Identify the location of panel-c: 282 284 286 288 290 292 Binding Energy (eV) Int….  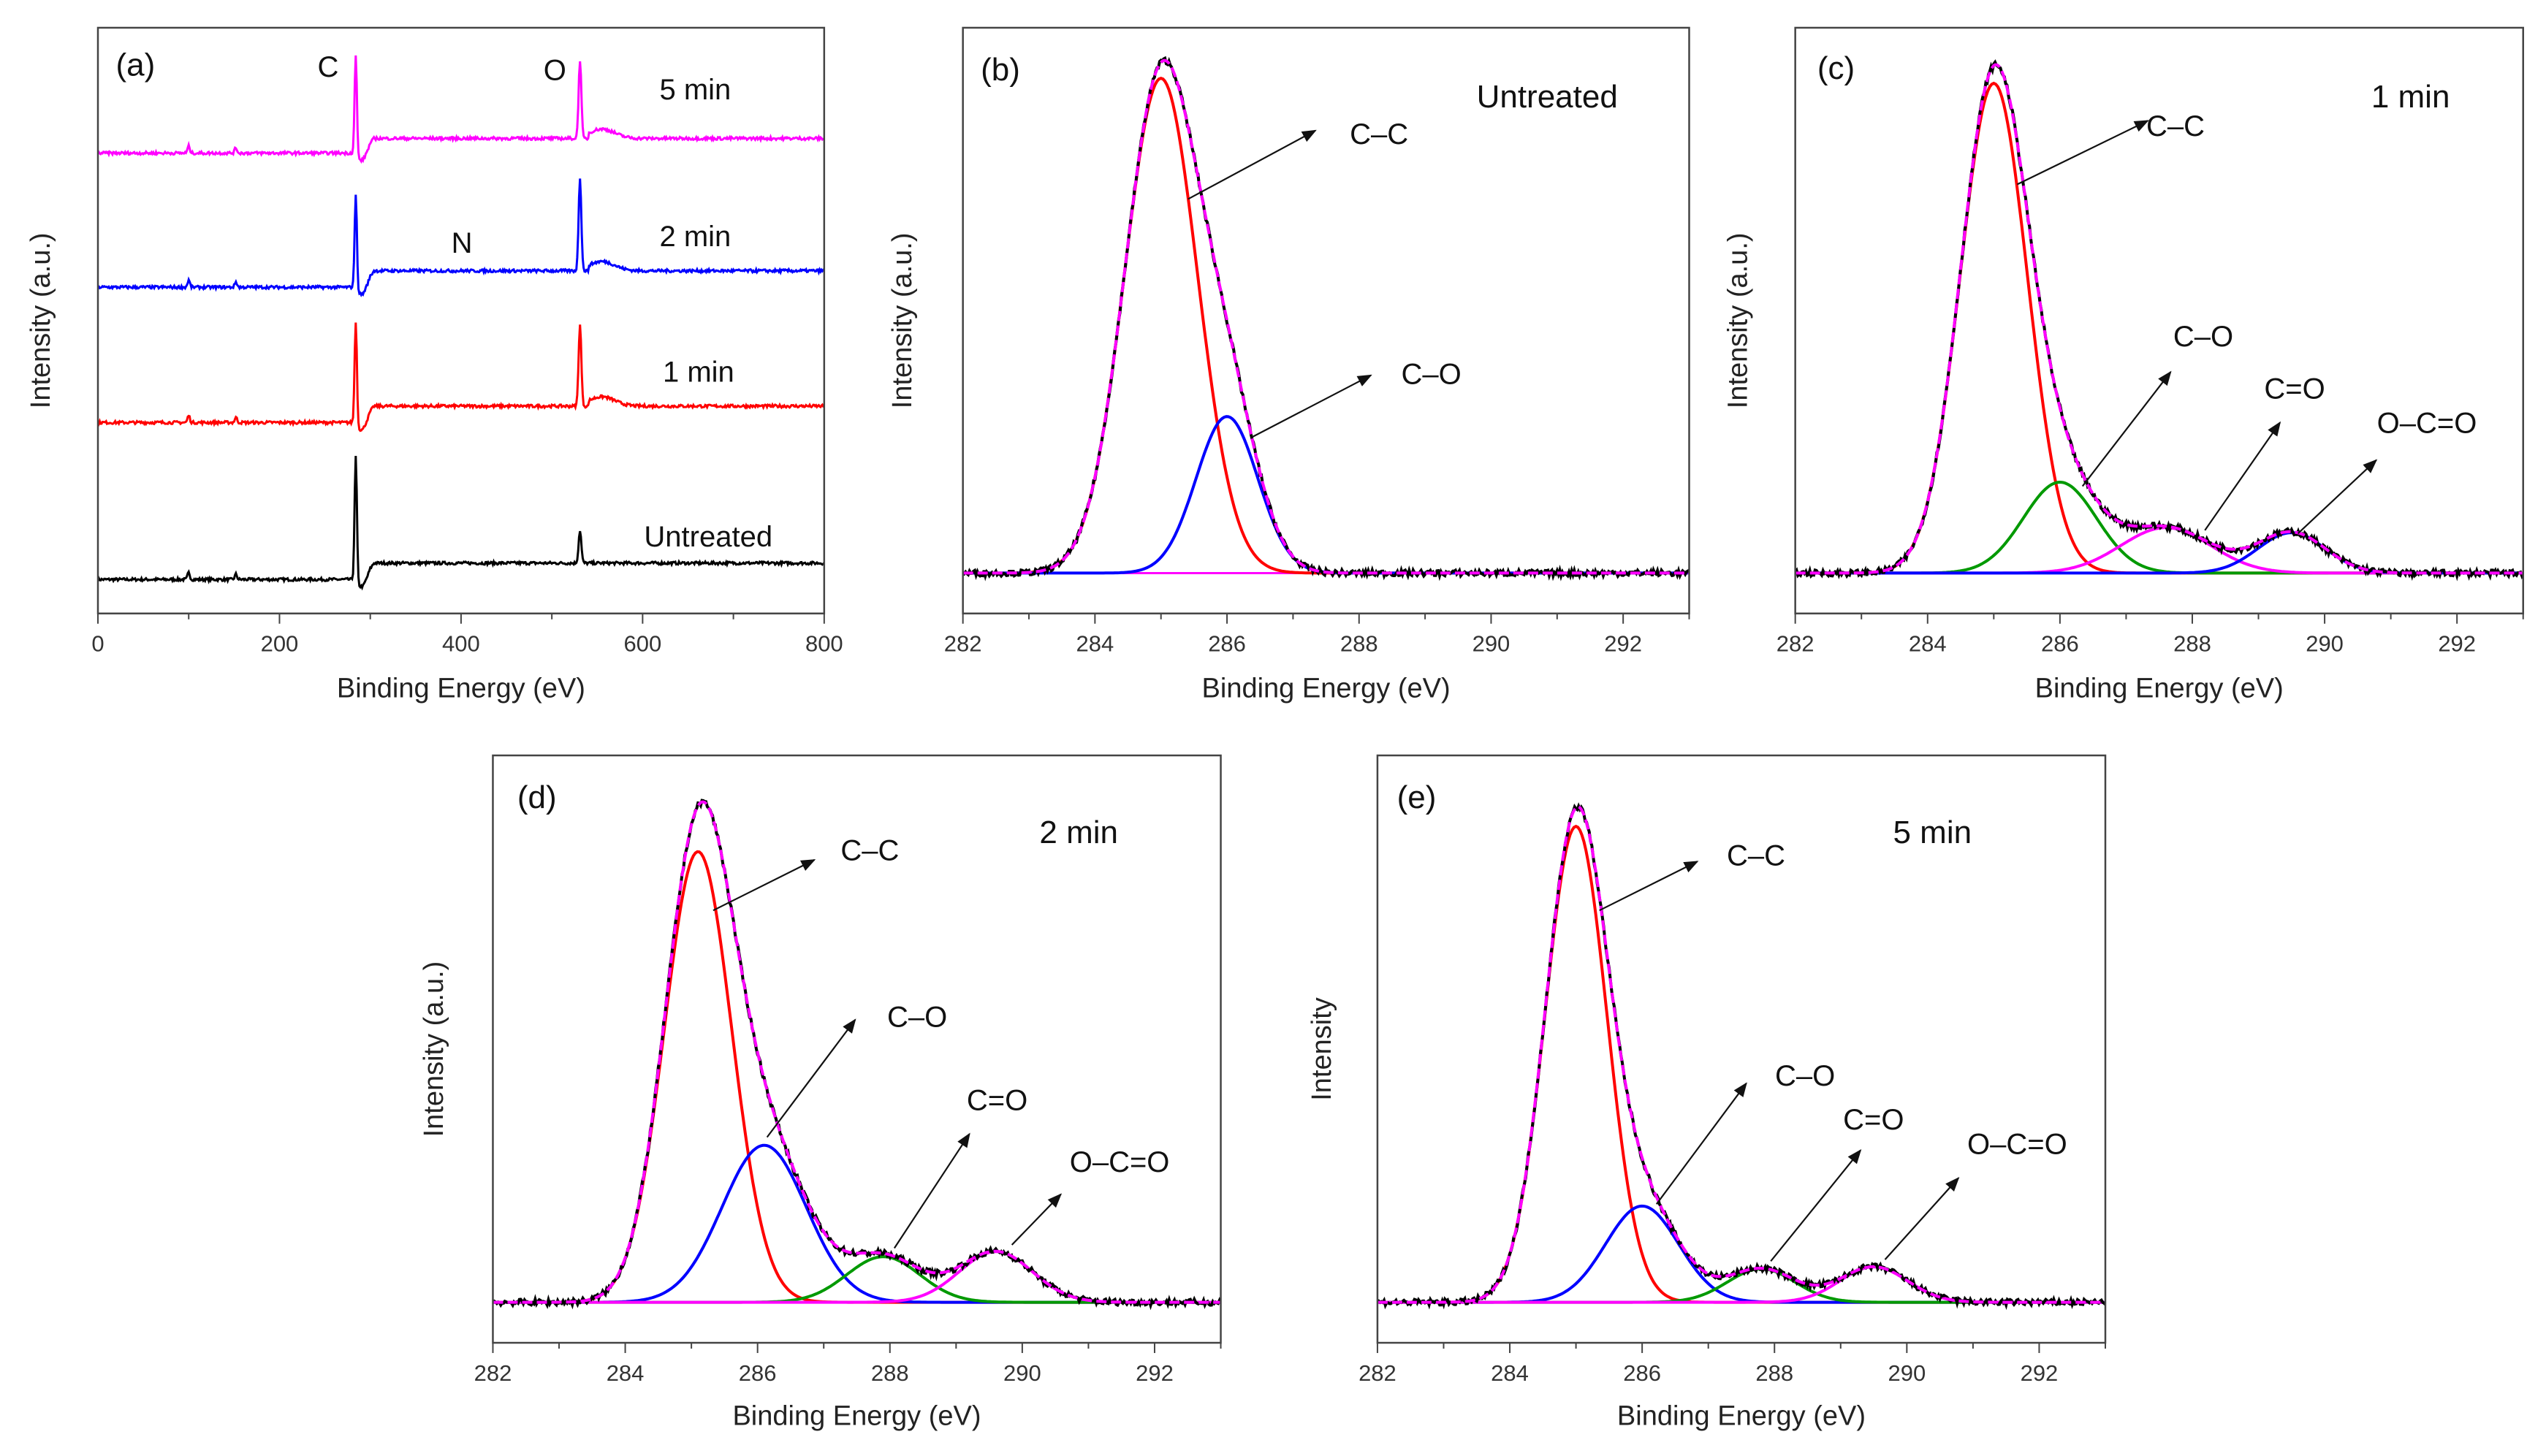
(2123, 365).